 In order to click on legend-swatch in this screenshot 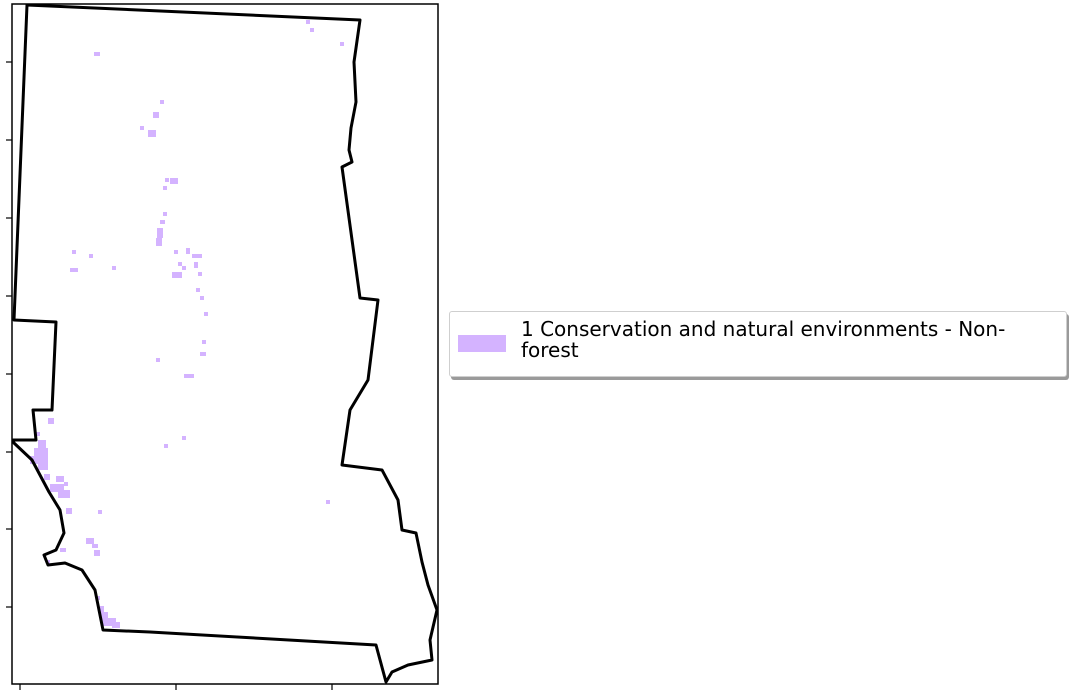, I will do `click(482, 343)`.